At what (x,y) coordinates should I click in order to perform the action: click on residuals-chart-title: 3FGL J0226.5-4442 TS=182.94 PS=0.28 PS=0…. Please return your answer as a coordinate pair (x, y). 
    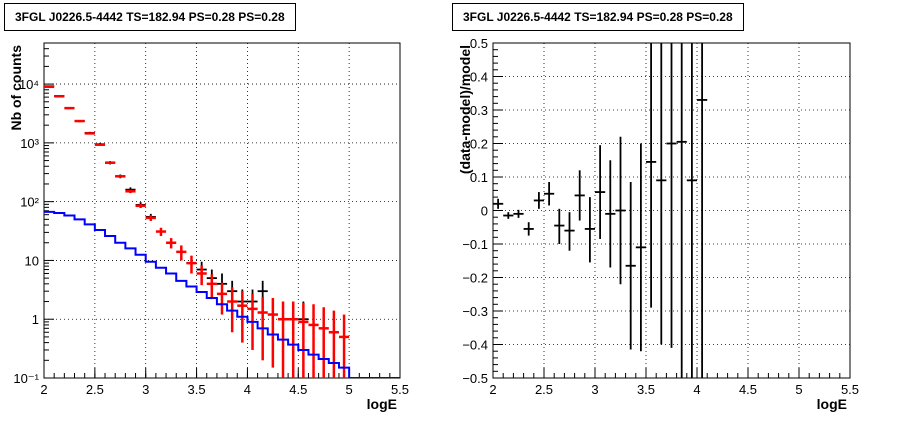
    Looking at the image, I should click on (598, 17).